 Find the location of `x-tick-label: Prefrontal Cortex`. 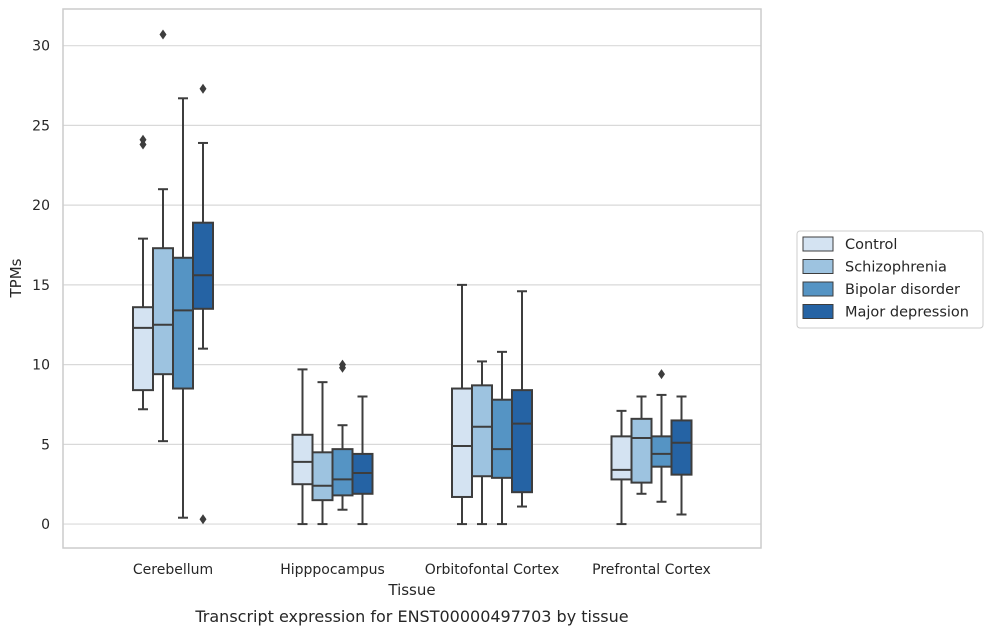

x-tick-label: Prefrontal Cortex is located at coordinates (651, 570).